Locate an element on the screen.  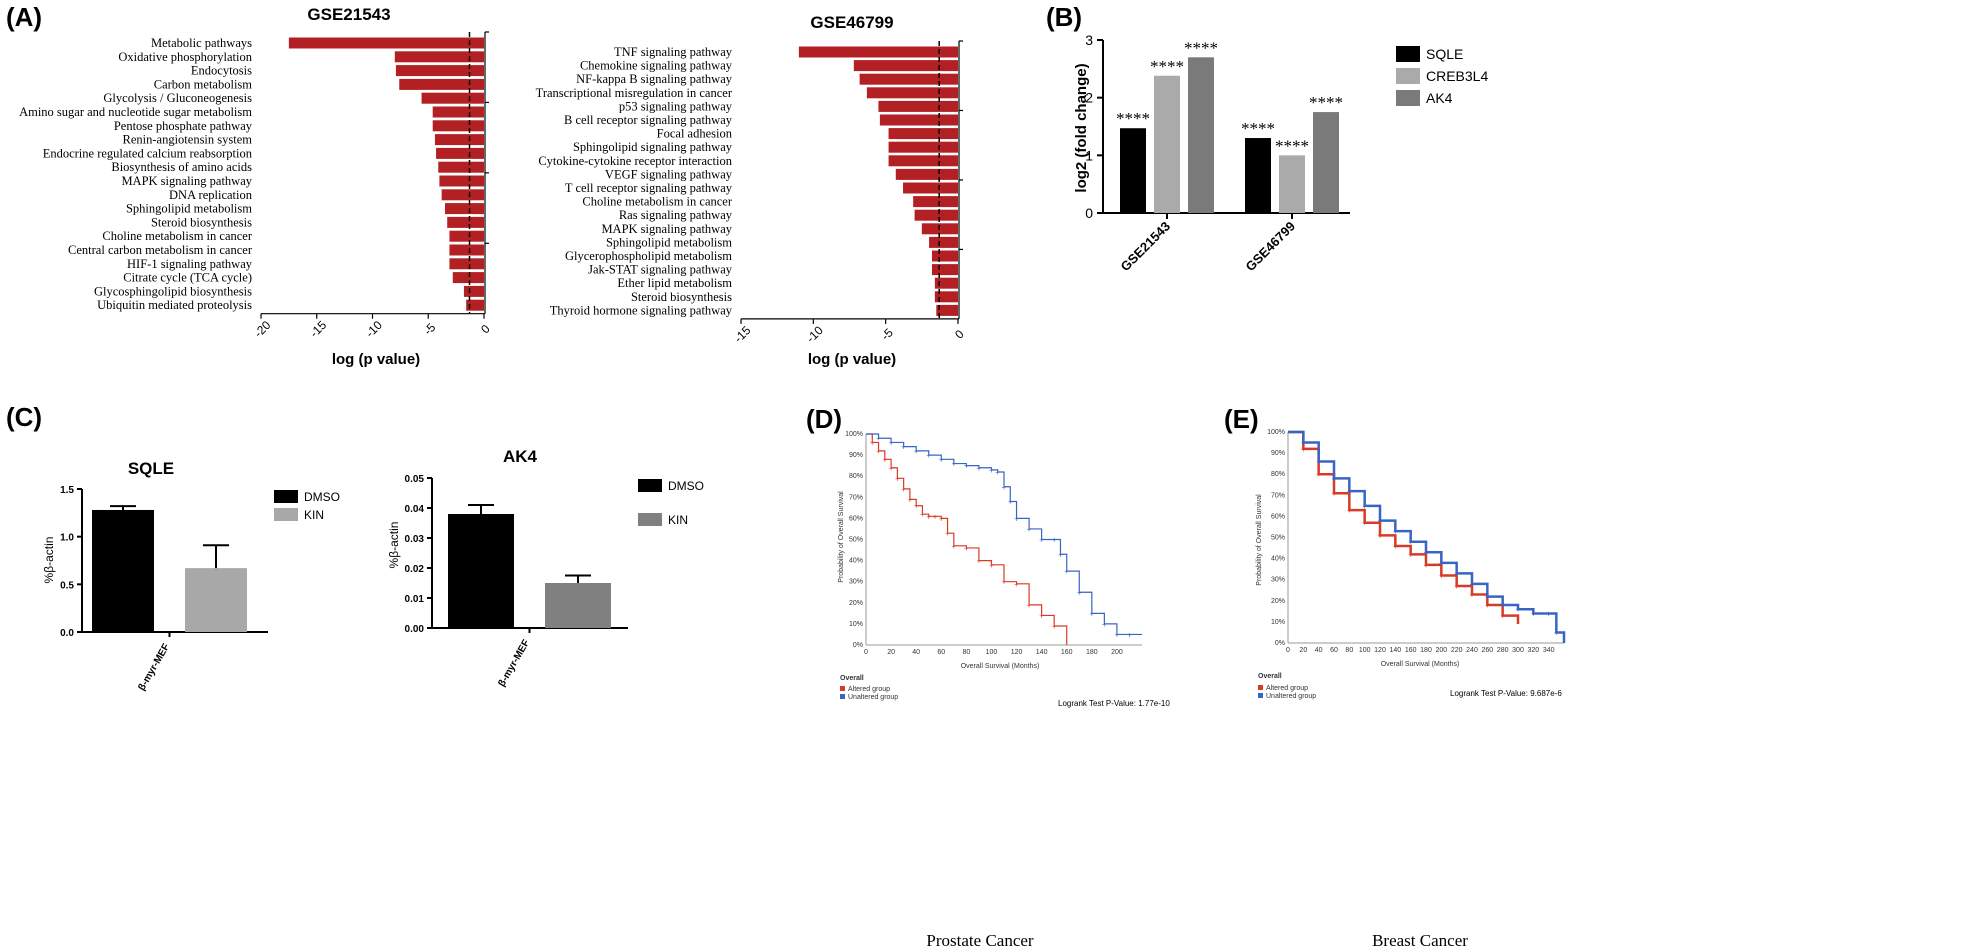
category-label: Biosynthesis of amino acids is located at coordinates (181, 167).